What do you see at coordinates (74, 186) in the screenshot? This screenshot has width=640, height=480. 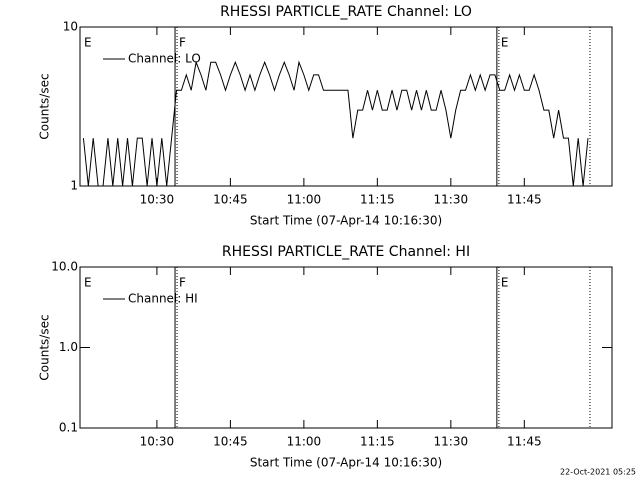 I see `y-tick-label: 1` at bounding box center [74, 186].